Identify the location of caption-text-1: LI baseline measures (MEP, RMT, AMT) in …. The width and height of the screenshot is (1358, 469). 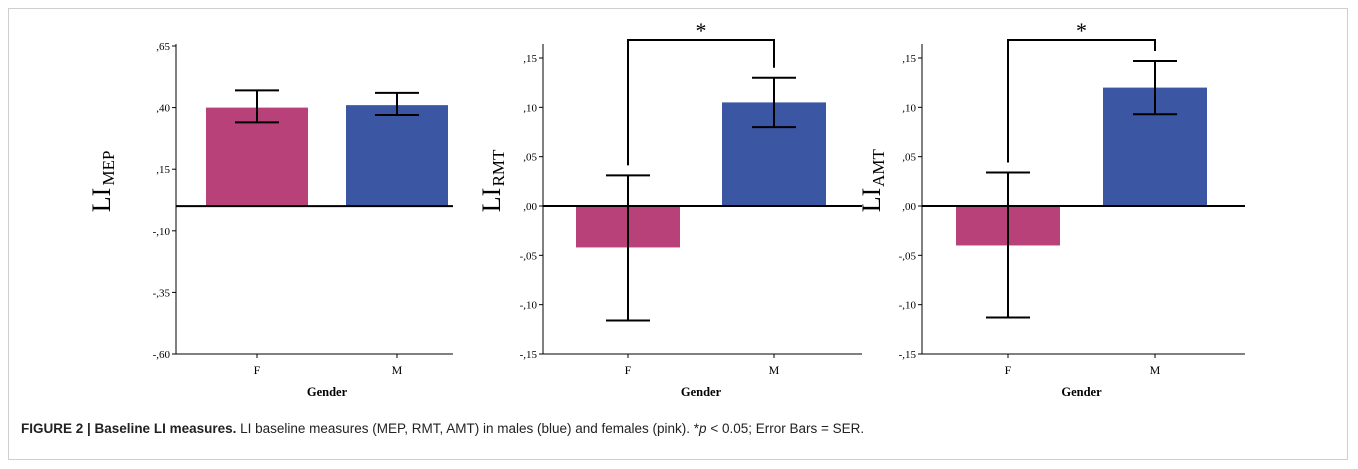
(468, 428).